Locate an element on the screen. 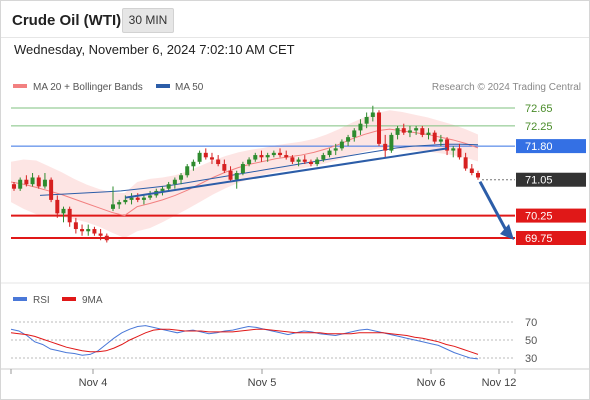 This screenshot has height=400, width=590. x-tick-label: Nov 6 is located at coordinates (431, 383).